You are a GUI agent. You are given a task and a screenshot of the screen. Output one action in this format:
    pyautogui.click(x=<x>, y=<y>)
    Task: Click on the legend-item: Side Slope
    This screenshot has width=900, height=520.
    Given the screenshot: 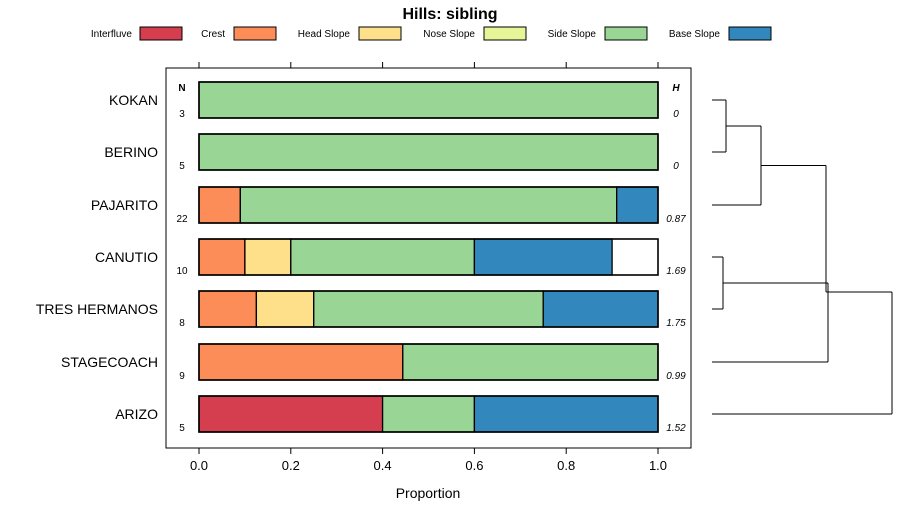 What is the action you would take?
    pyautogui.click(x=598, y=33)
    